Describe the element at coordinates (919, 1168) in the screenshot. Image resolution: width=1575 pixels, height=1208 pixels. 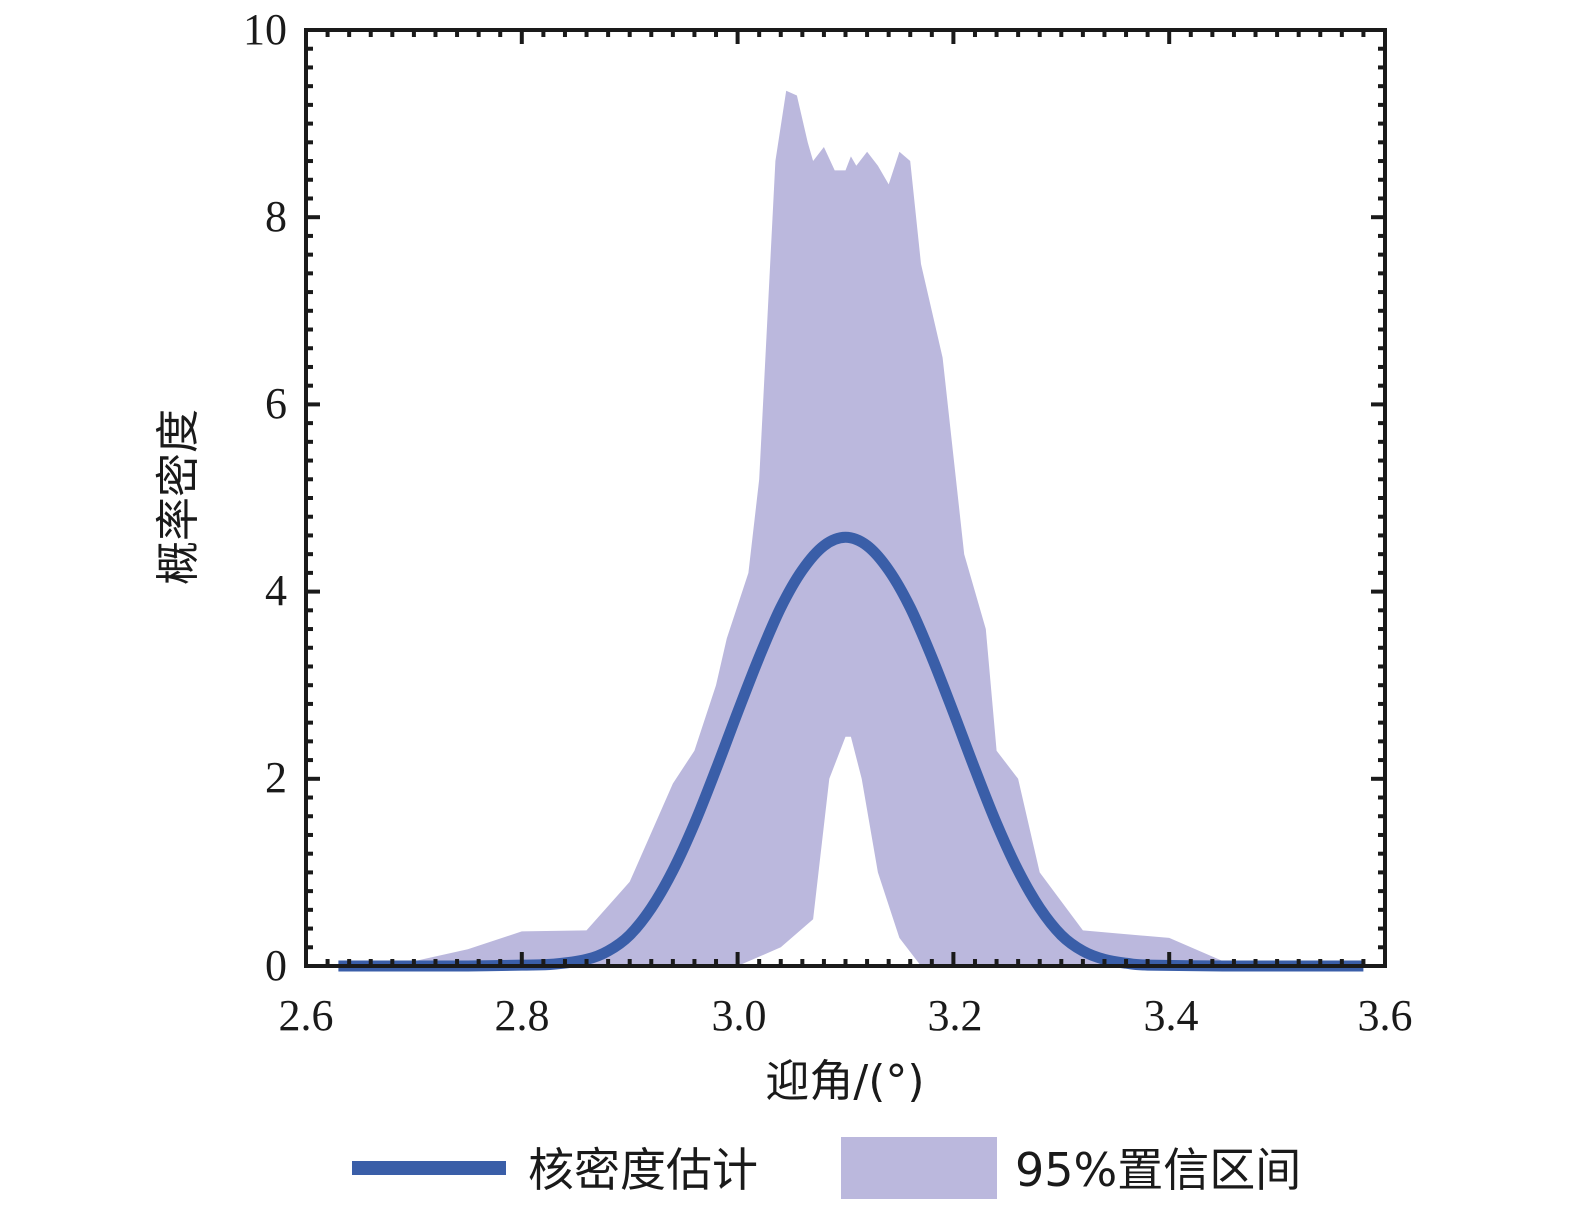
I see `legend-swatch-ci` at that location.